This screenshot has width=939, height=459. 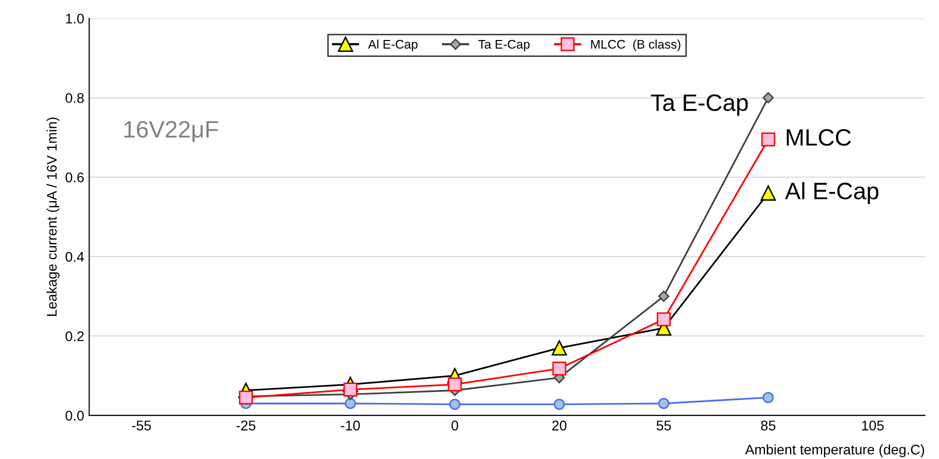 I want to click on y-tick-label: 0.4, so click(x=75, y=257).